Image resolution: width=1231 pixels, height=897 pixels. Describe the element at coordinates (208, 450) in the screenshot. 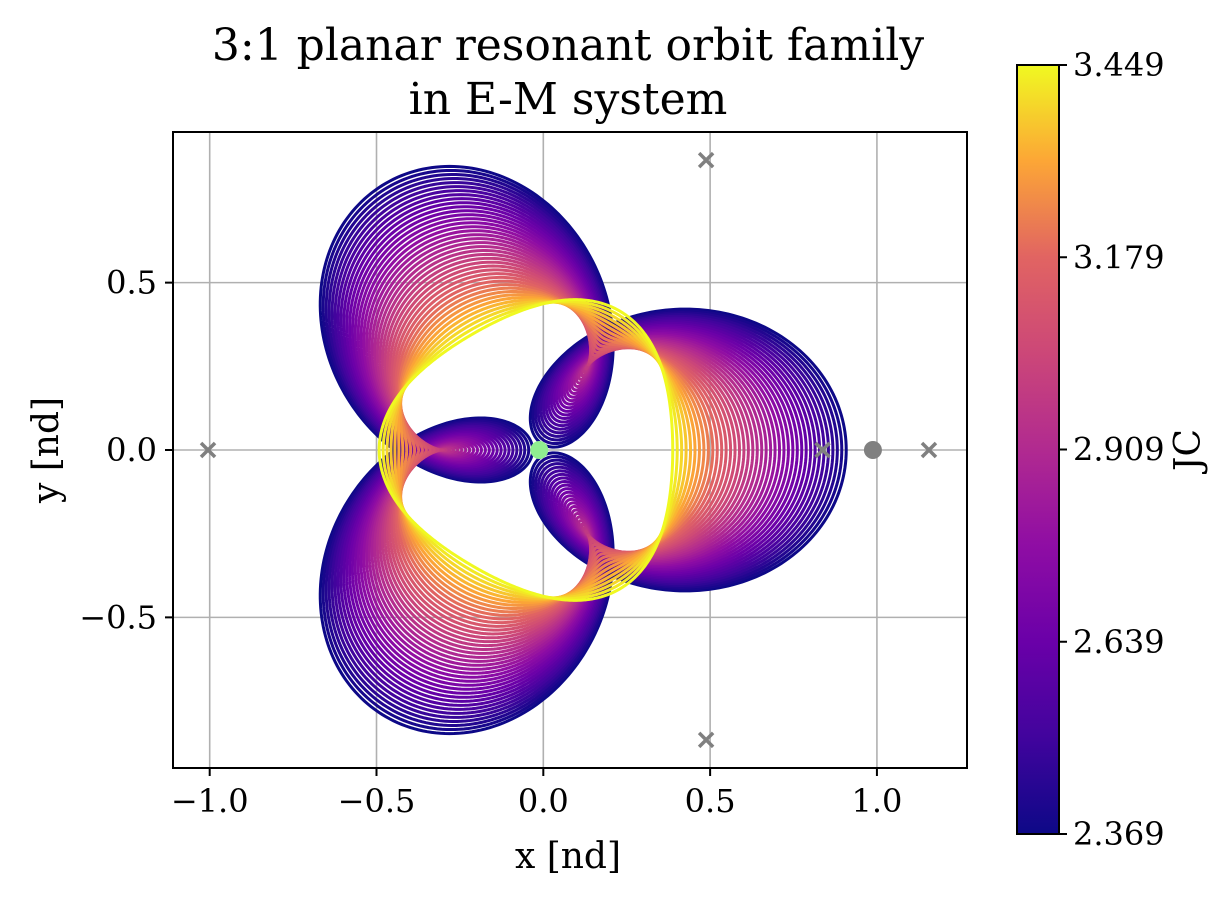

I see `marker-l3` at that location.